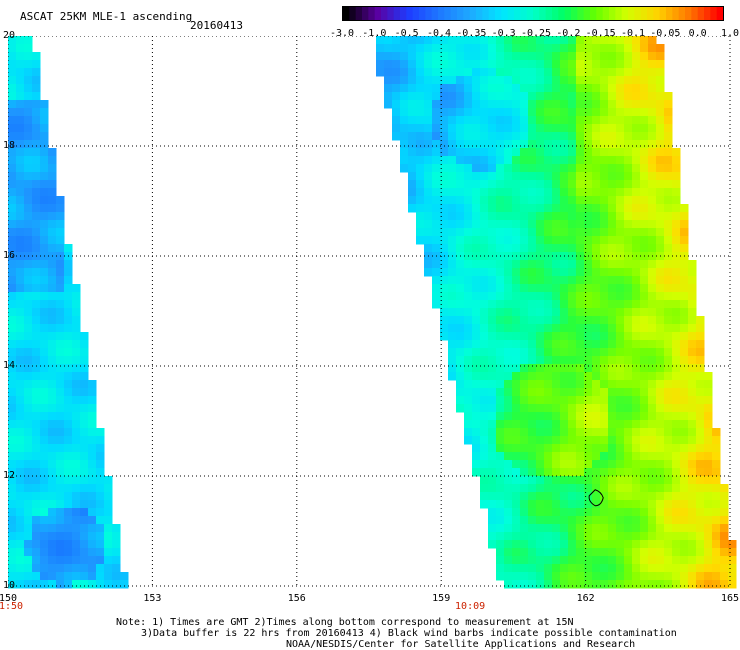  I want to click on colorbar-tick-label: 1.0, so click(730, 33).